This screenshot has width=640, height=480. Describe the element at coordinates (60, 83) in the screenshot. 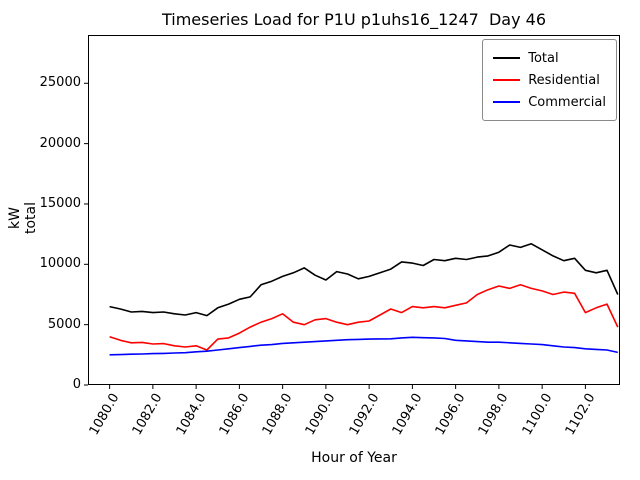

I see `y-tick-label: 25000` at that location.